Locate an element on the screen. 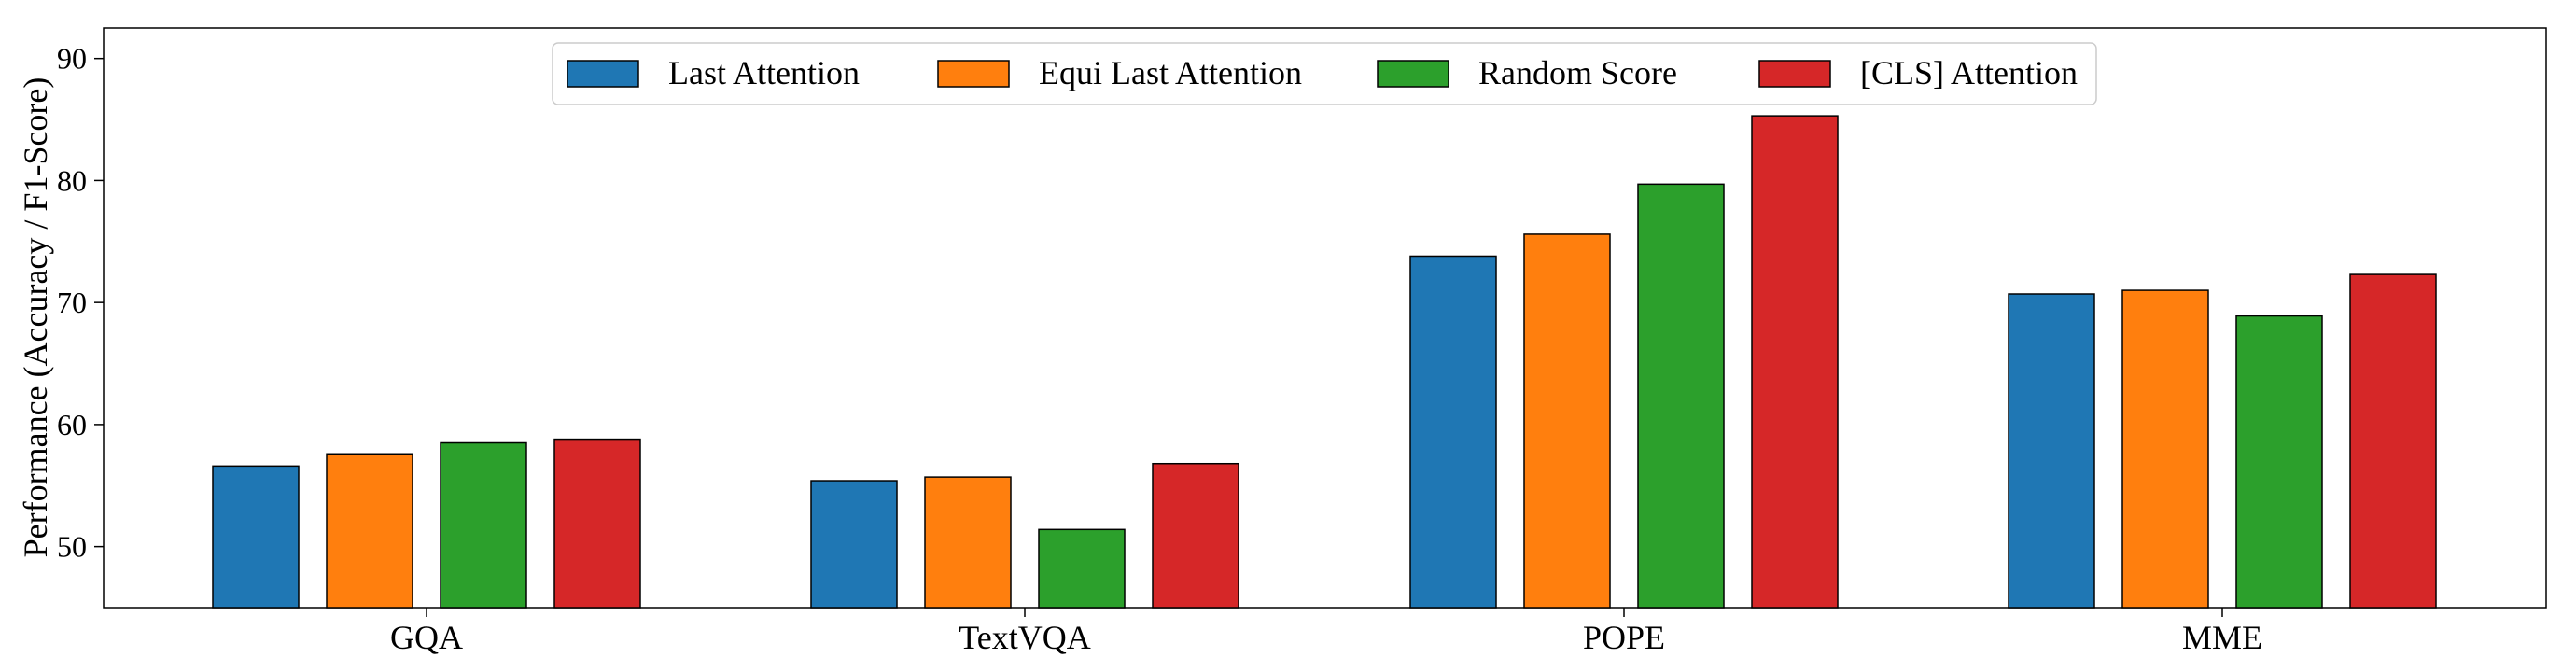  y-tick-label: 50 is located at coordinates (72, 547).